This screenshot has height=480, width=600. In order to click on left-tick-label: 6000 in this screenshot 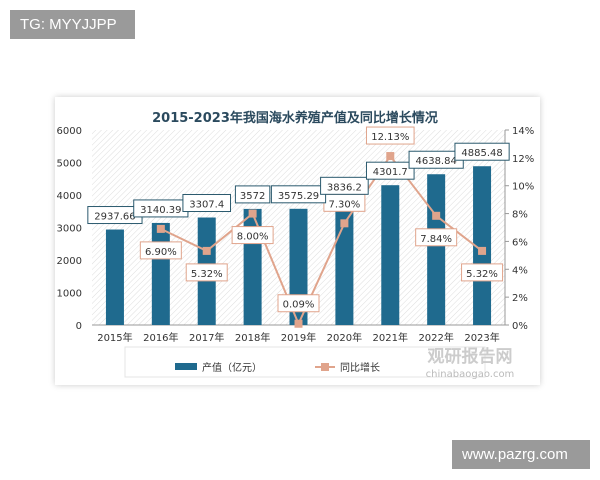, I will do `click(69, 131)`.